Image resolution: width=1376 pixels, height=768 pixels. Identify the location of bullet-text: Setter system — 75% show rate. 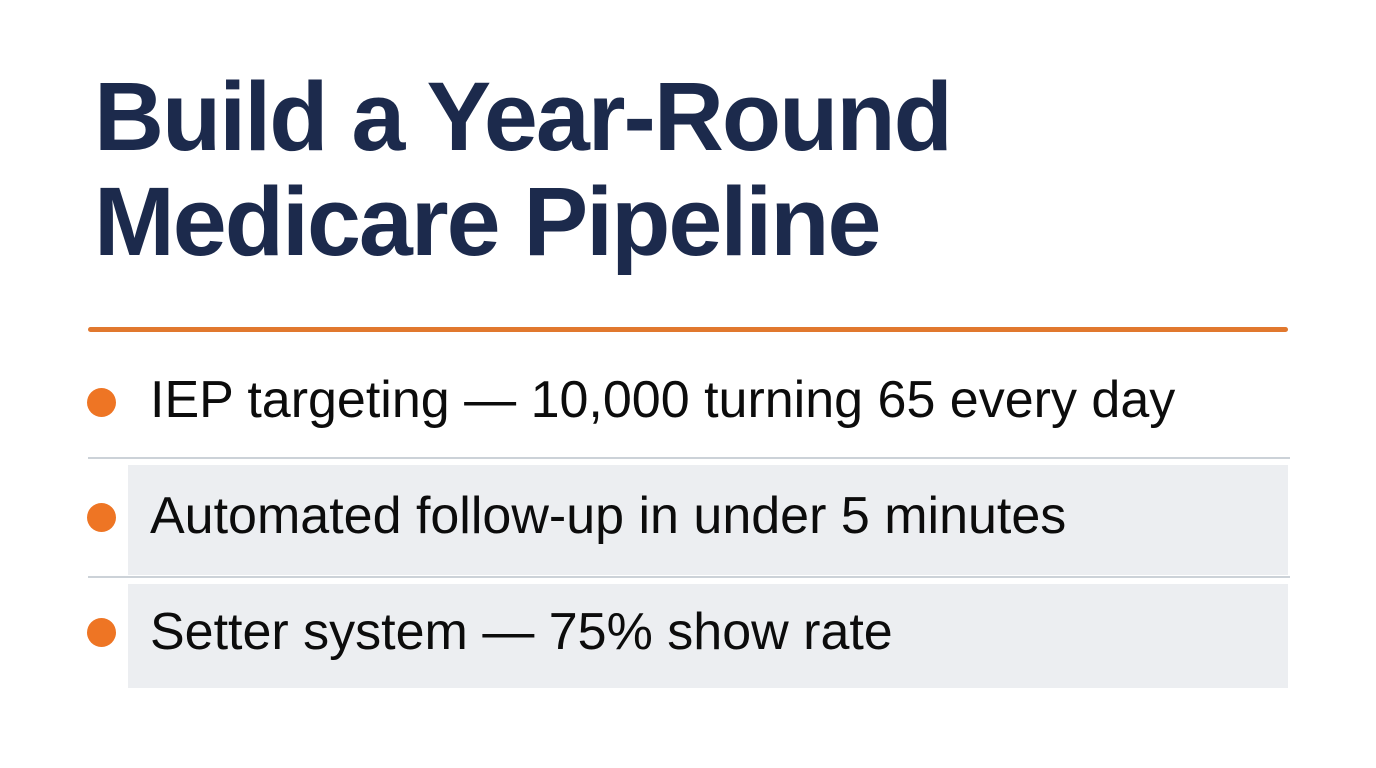
(521, 632).